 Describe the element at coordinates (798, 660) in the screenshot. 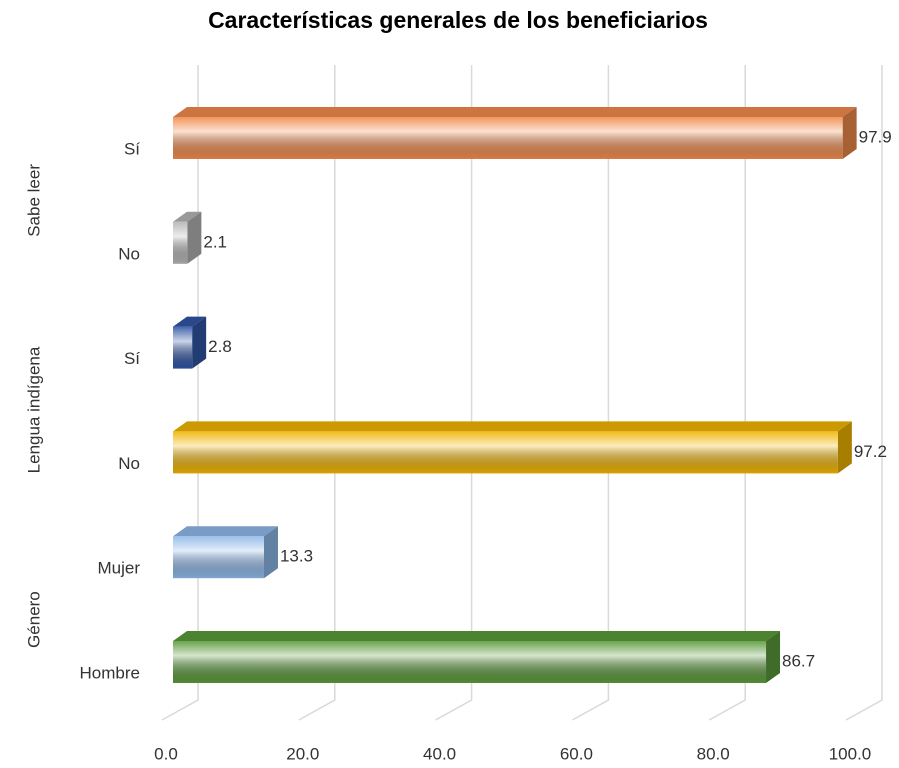

I see `value-label: 86.7` at that location.